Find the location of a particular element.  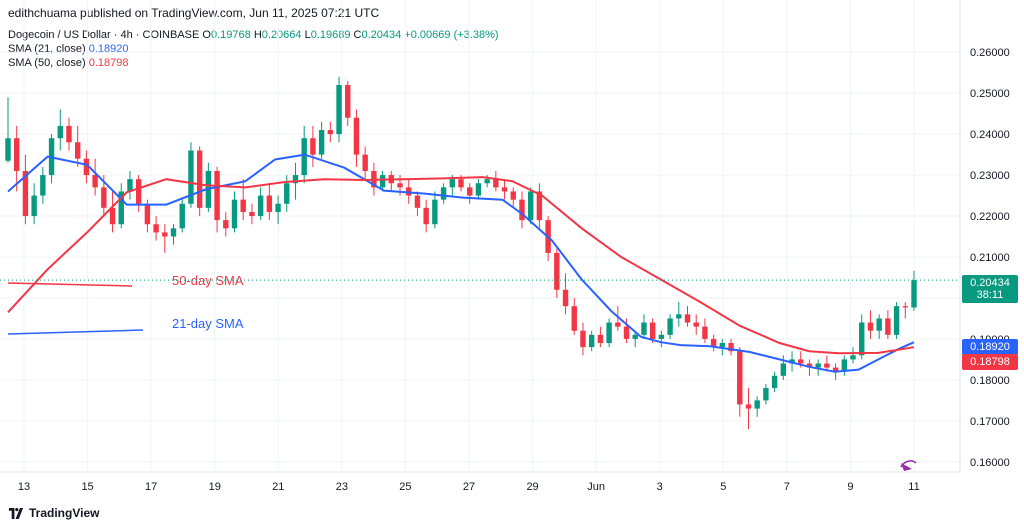

annotations: 50-day SMA 21-day SMA is located at coordinates (125, 304).